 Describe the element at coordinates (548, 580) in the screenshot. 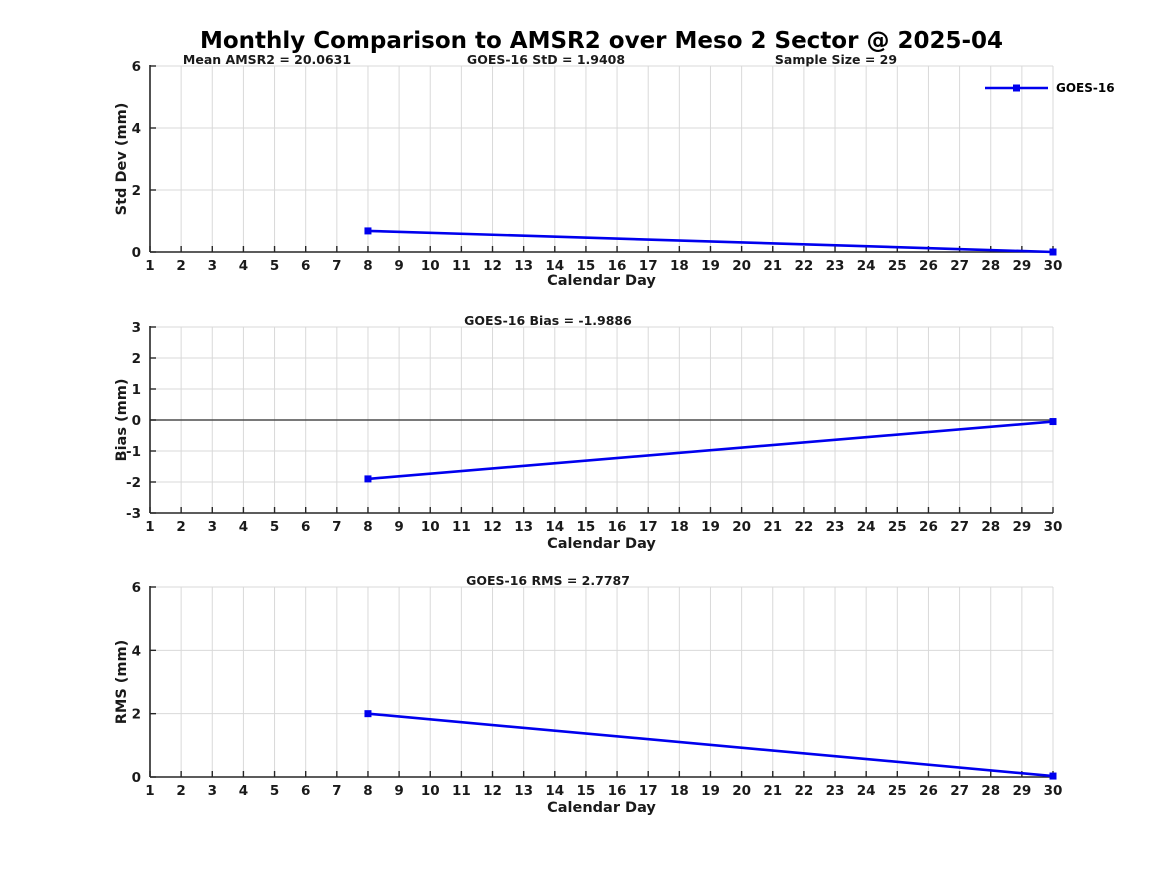

I see `annotation-goes16-rms: GOES-16 RMS = 2.7787` at that location.